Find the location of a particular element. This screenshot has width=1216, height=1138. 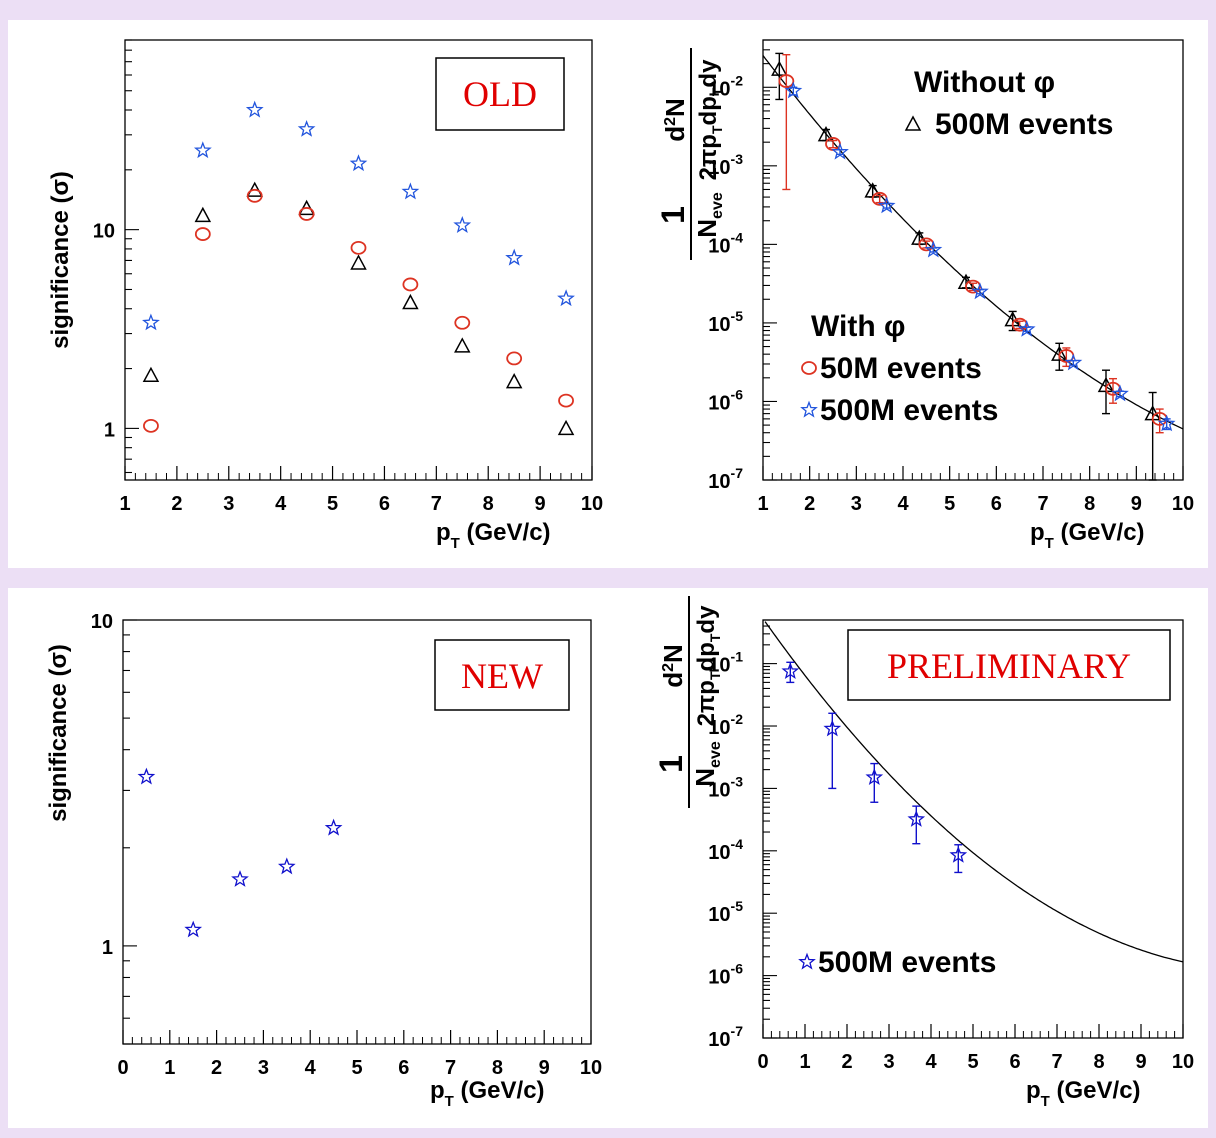

preliminary-label-text: PRELIMINARY is located at coordinates (1009, 666).